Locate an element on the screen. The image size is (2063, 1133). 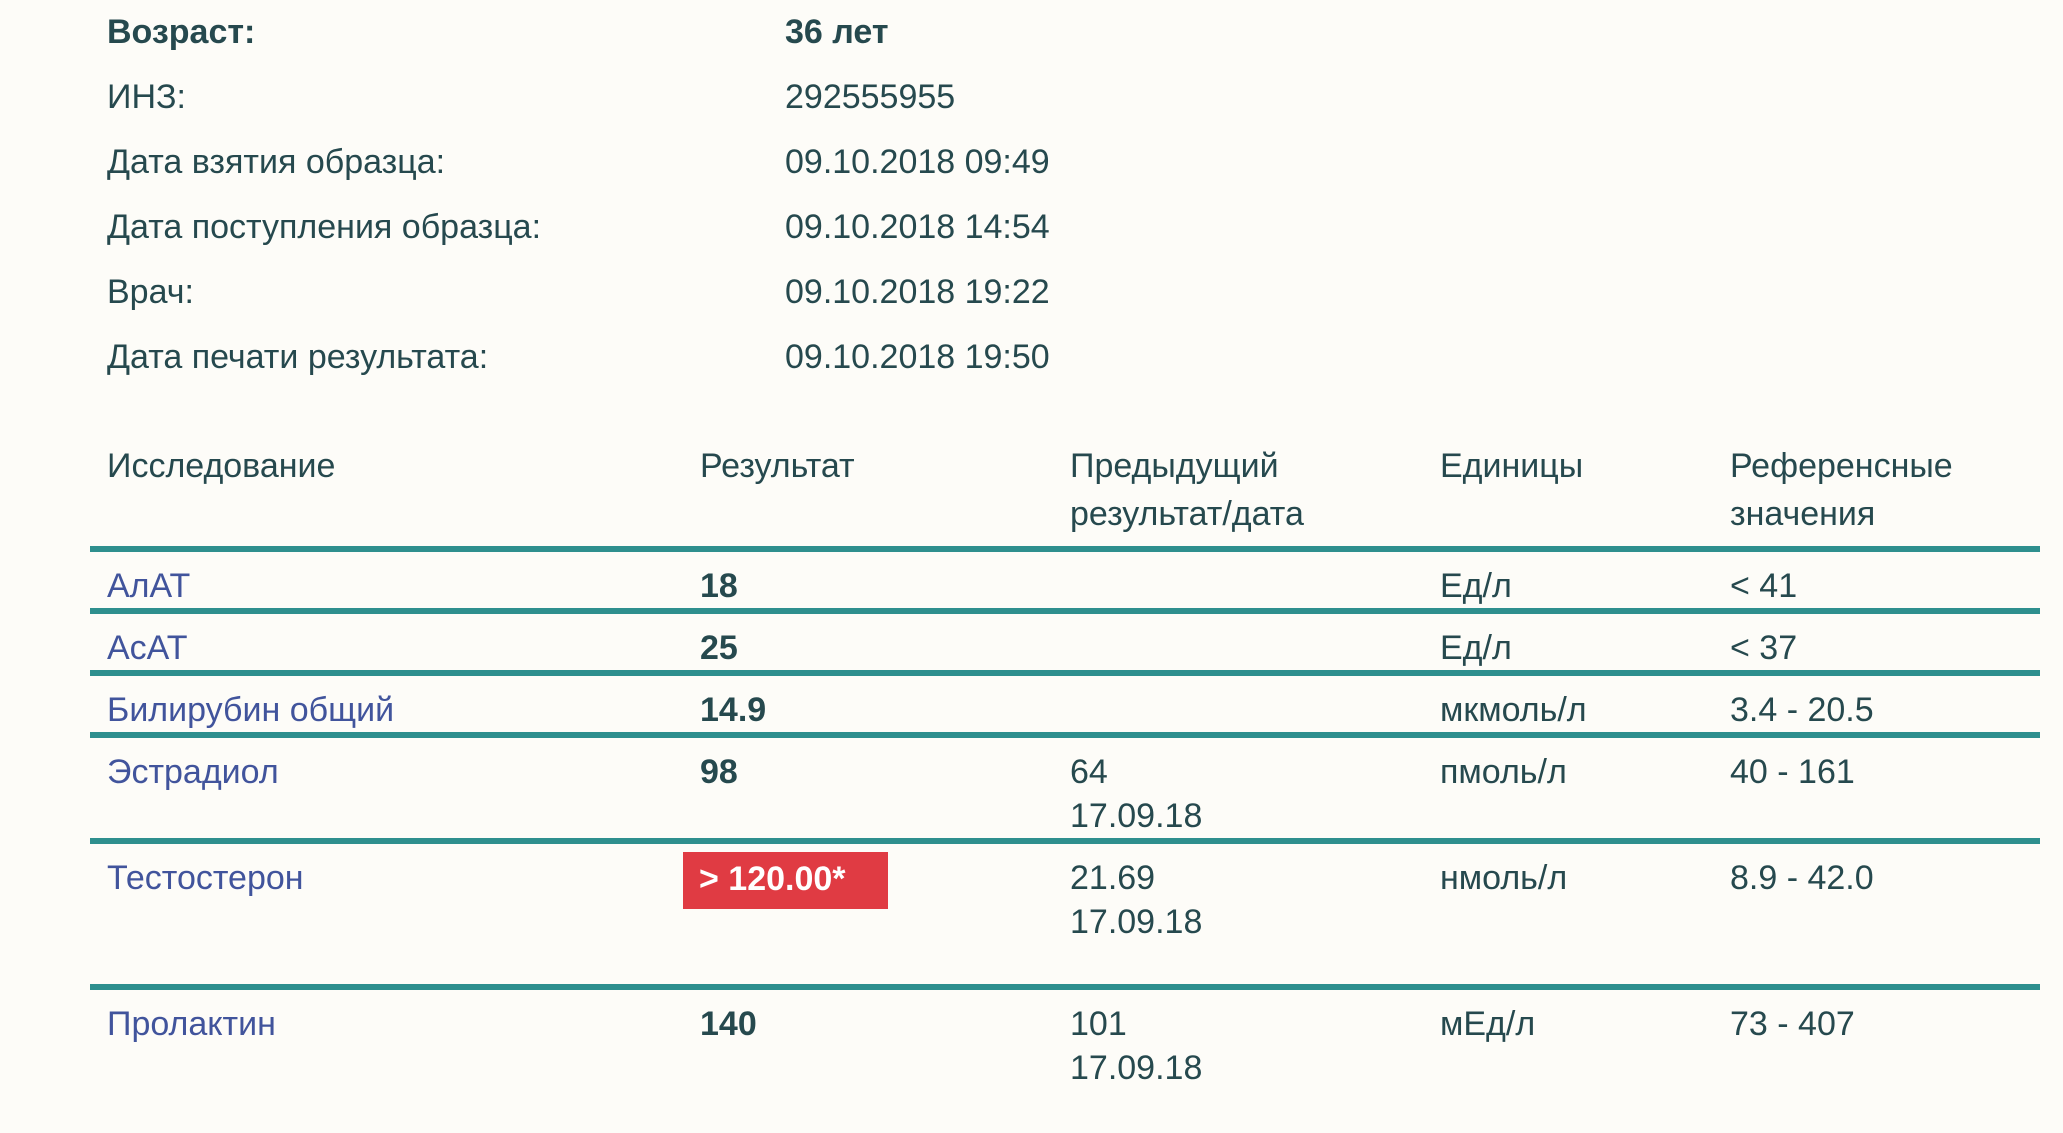
units-value: пмоль/л is located at coordinates (1503, 772).